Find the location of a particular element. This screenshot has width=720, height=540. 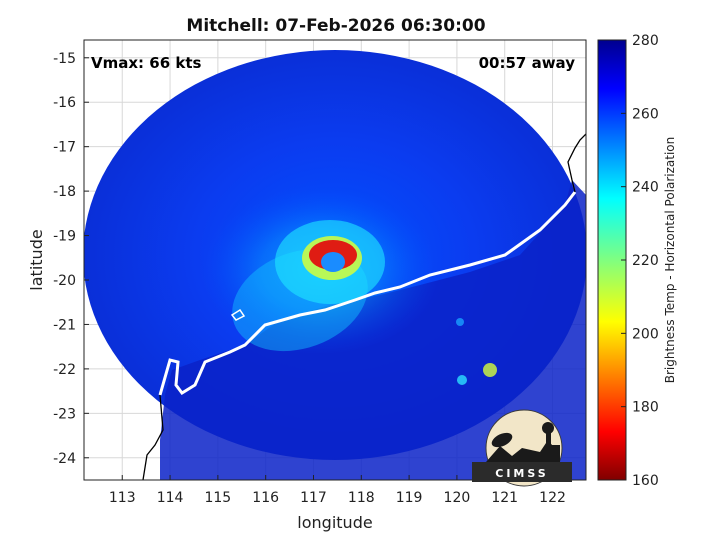

x-tick-label: 118 is located at coordinates (361, 498).